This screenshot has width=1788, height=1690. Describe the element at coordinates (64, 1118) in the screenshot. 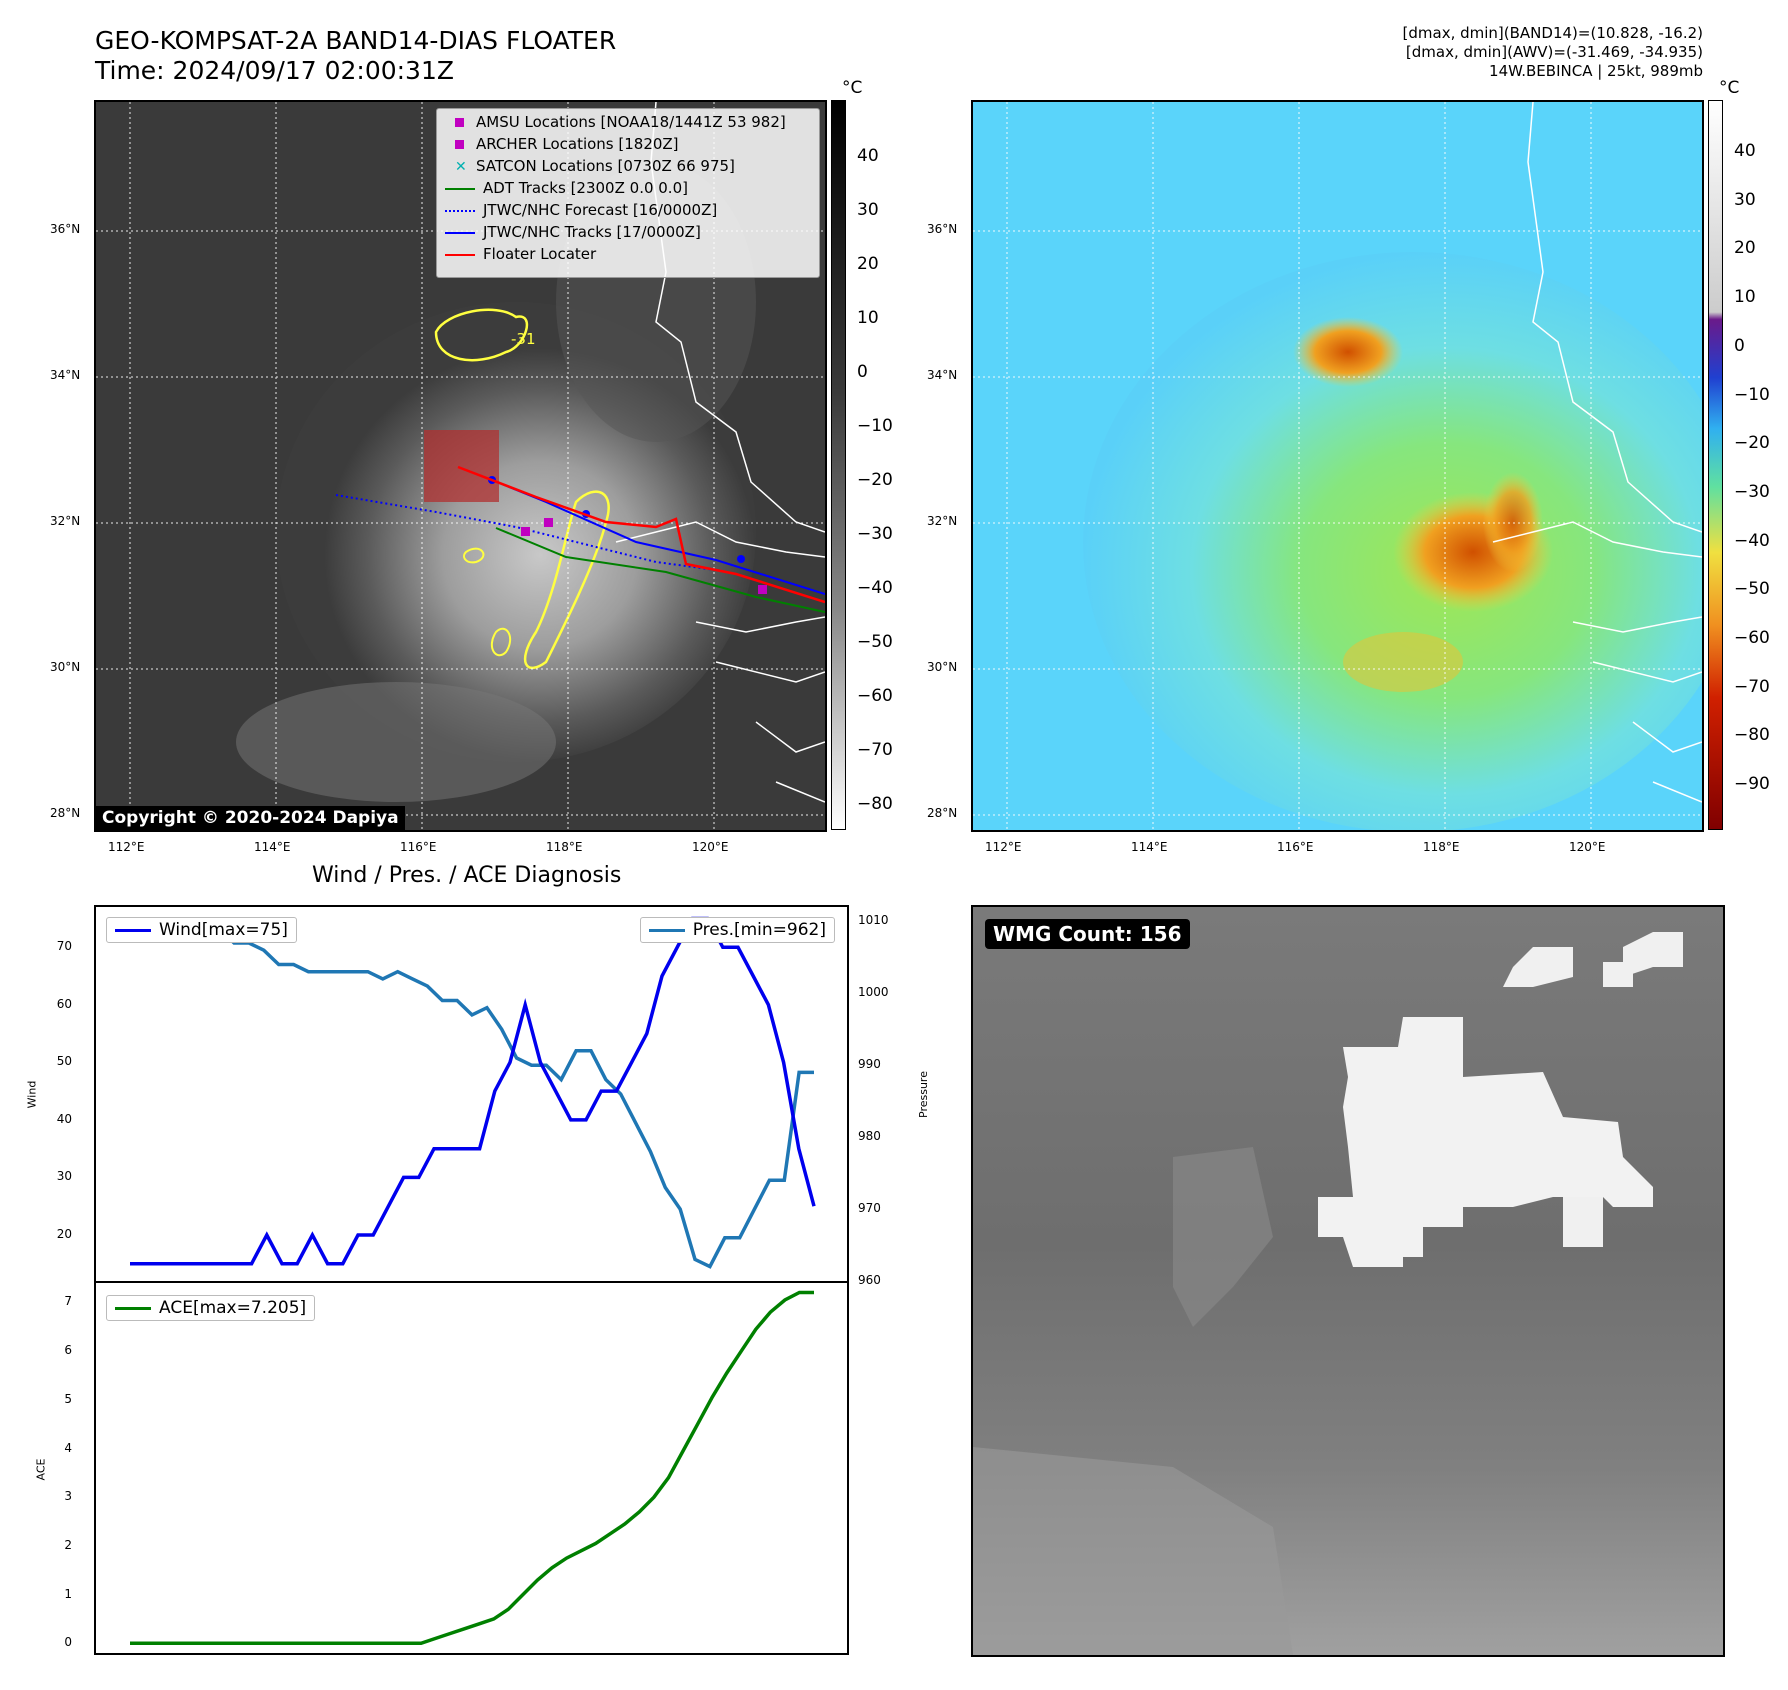

I see `wind-axis-tick-40: 40` at that location.